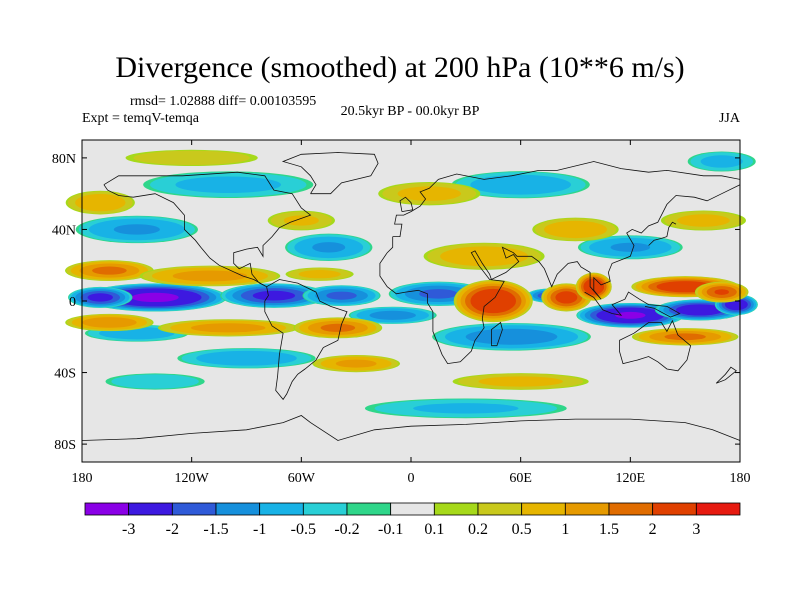 Image resolution: width=800 pixels, height=600 pixels. I want to click on coastline-indonesia, so click(632, 304).